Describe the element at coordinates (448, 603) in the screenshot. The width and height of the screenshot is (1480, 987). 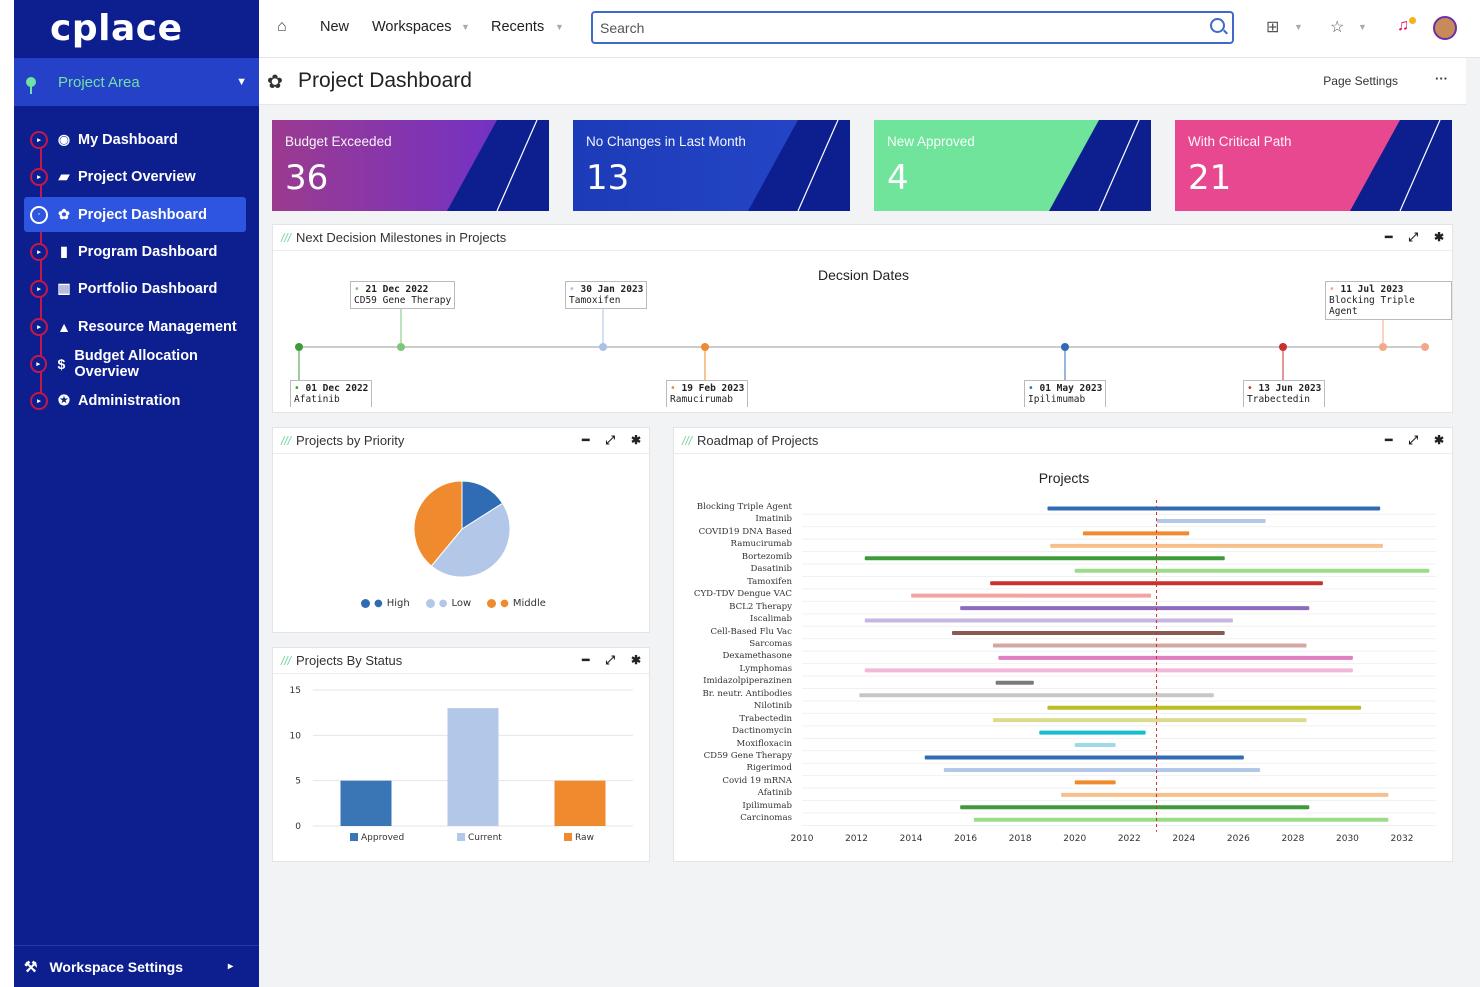
I see `legend-item: ● Low` at that location.